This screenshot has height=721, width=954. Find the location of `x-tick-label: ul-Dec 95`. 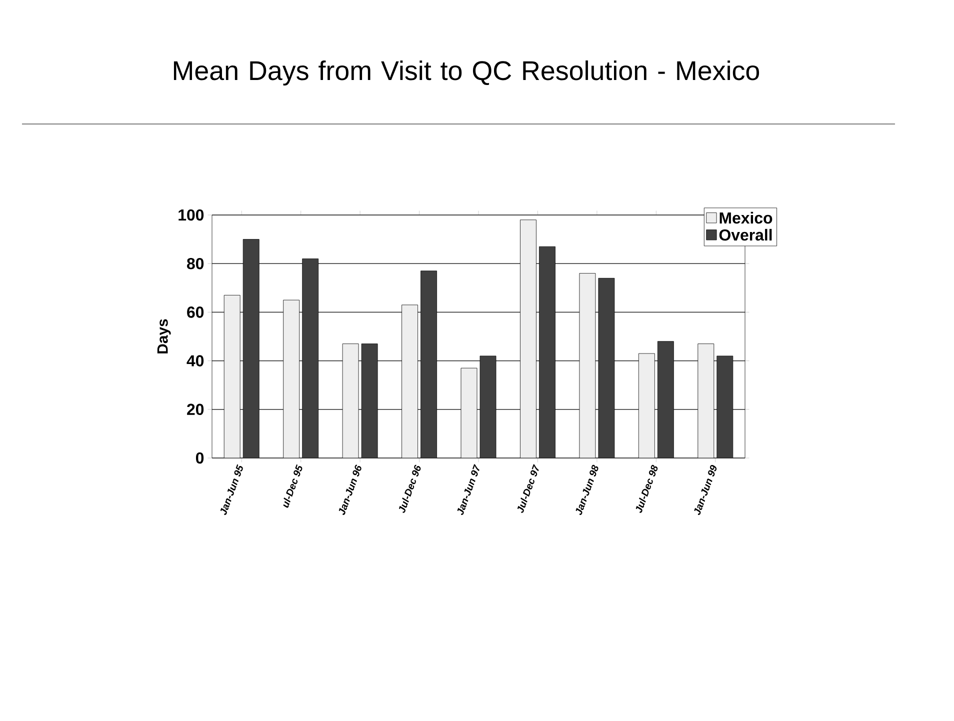

x-tick-label: ul-Dec 95 is located at coordinates (292, 486).